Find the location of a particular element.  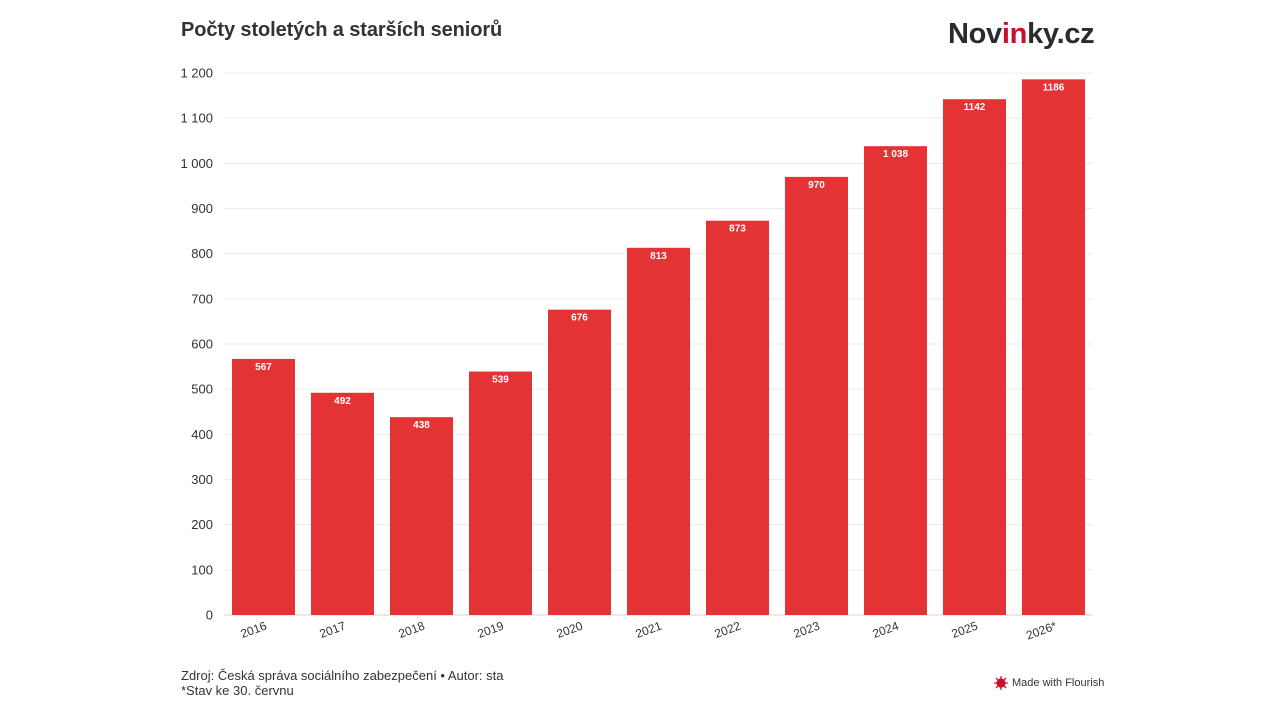

x-tick-label: 2018 is located at coordinates (412, 630).